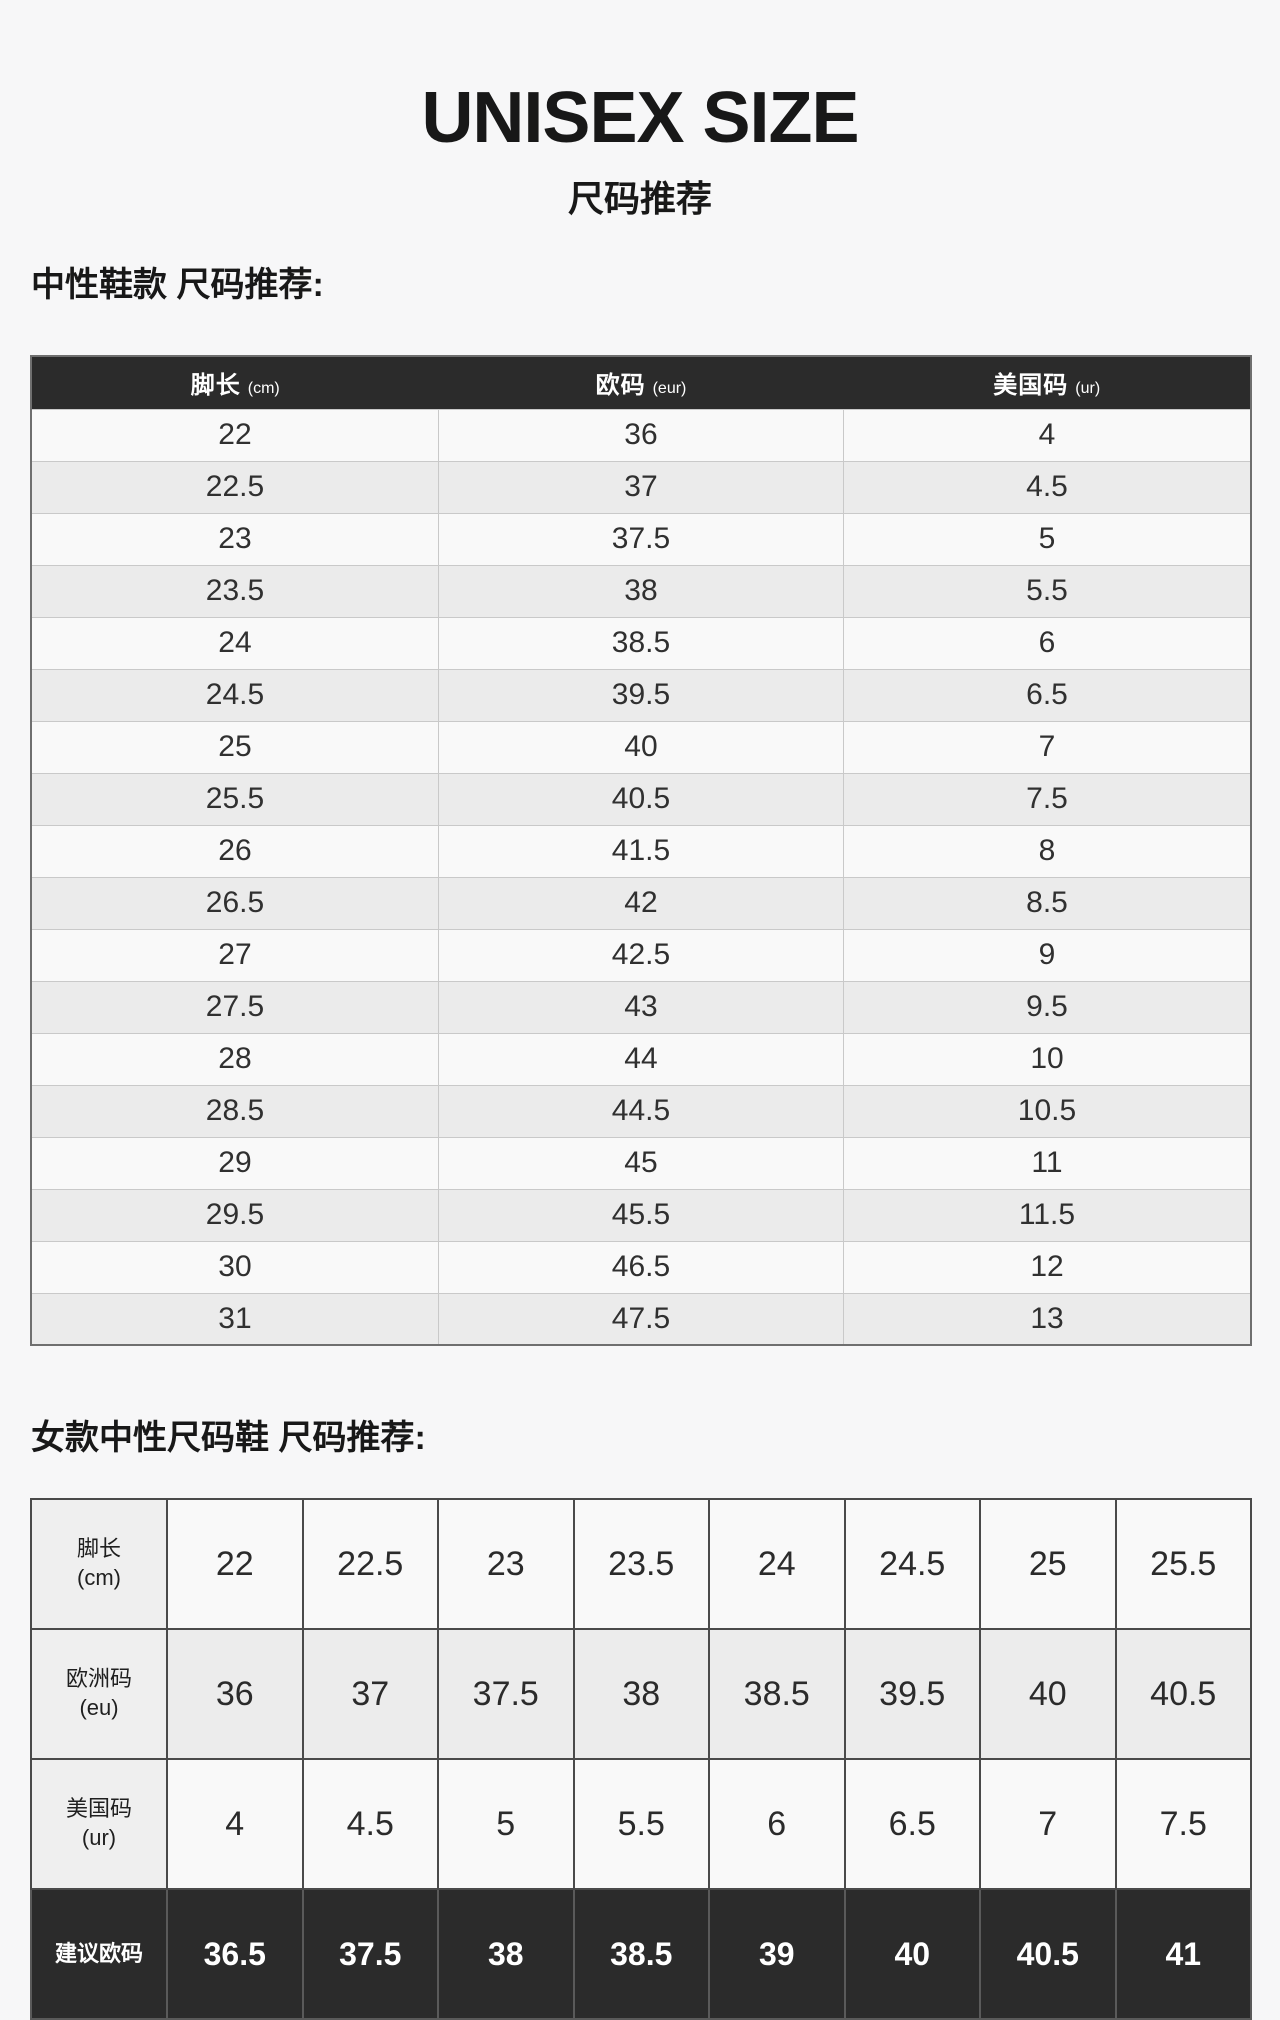  What do you see at coordinates (370, 1824) in the screenshot?
I see `size-value-cell: 4.5` at bounding box center [370, 1824].